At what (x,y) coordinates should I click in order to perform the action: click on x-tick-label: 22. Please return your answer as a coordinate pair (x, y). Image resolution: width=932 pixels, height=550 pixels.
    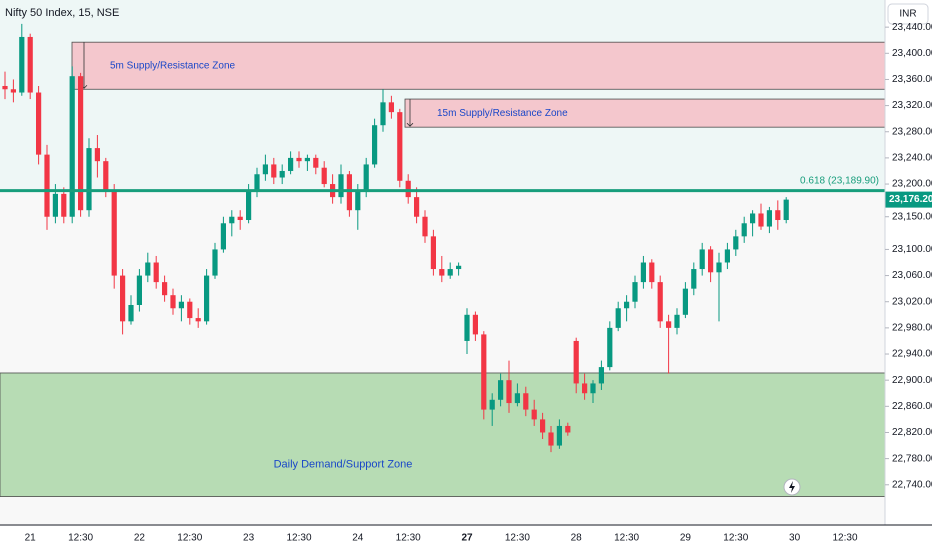
    Looking at the image, I should click on (140, 538).